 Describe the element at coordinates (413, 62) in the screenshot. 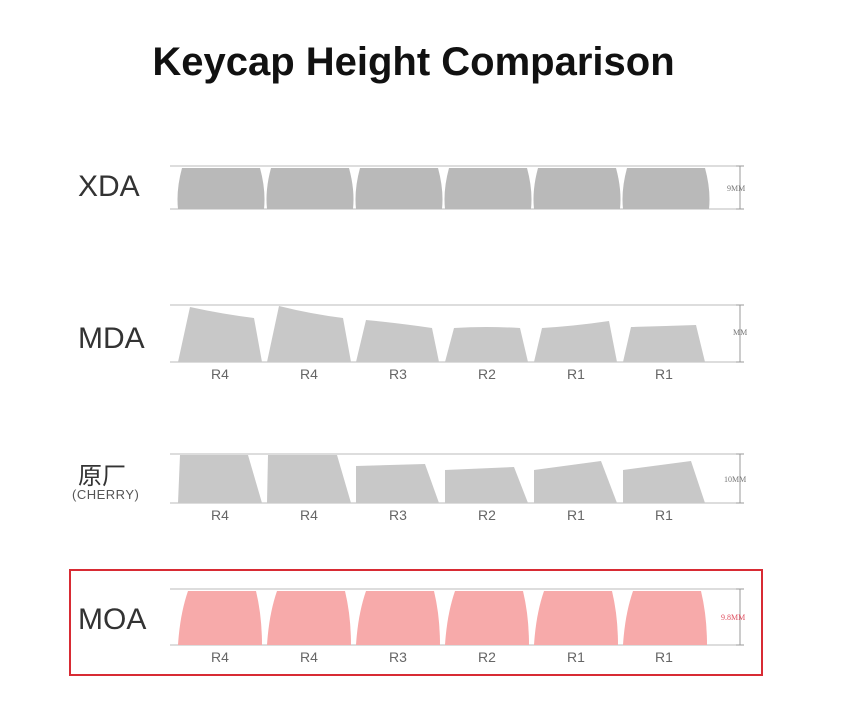

I see `page-title: Keycap Height Comparison` at that location.